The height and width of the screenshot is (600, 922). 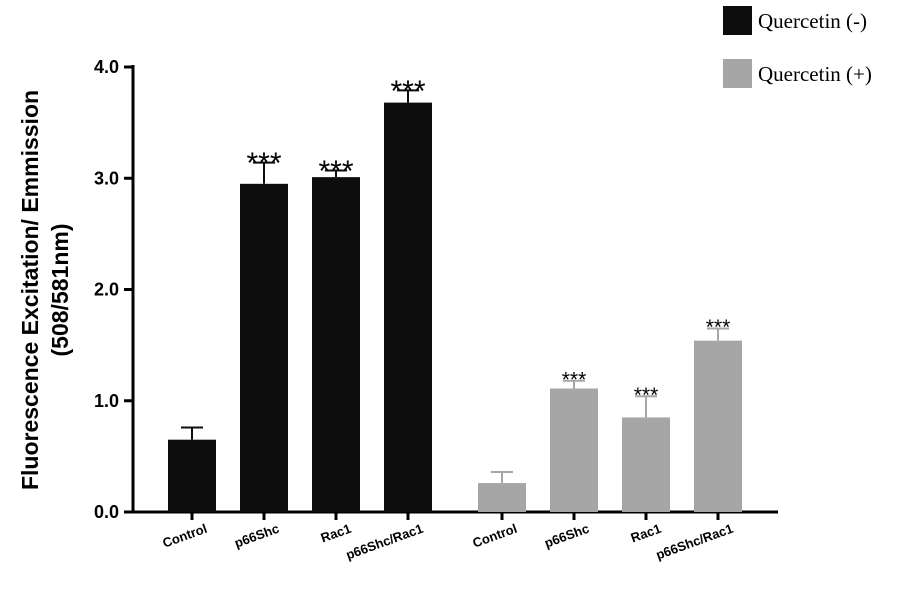 I want to click on significance-label-1-1: ***, so click(x=574, y=379).